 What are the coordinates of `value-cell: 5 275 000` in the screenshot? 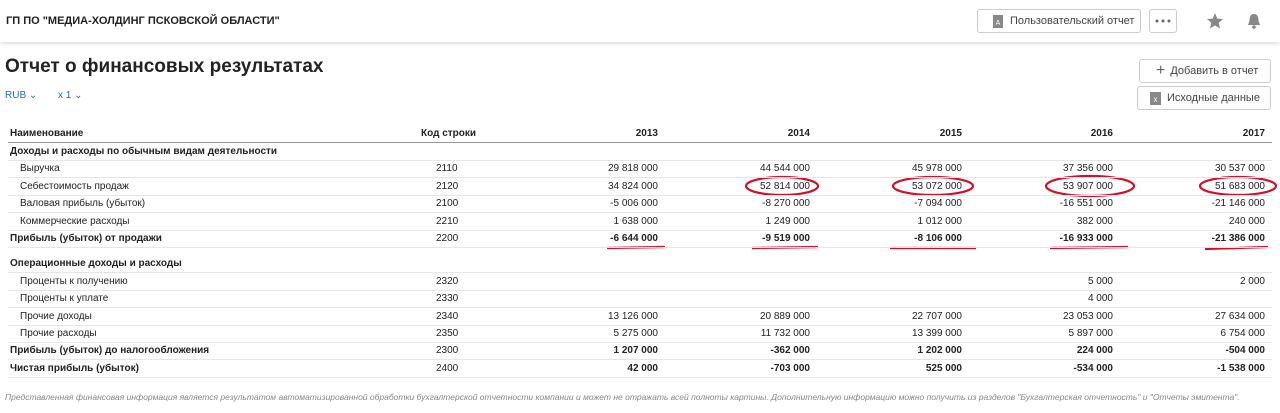 It's located at (636, 333).